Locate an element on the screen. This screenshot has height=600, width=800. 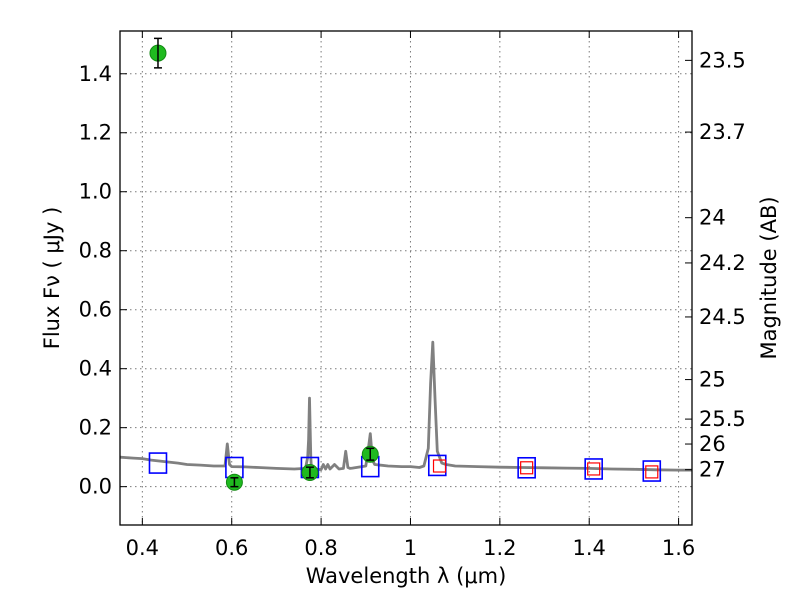
magnitude-tick-label: 24 is located at coordinates (712, 218).